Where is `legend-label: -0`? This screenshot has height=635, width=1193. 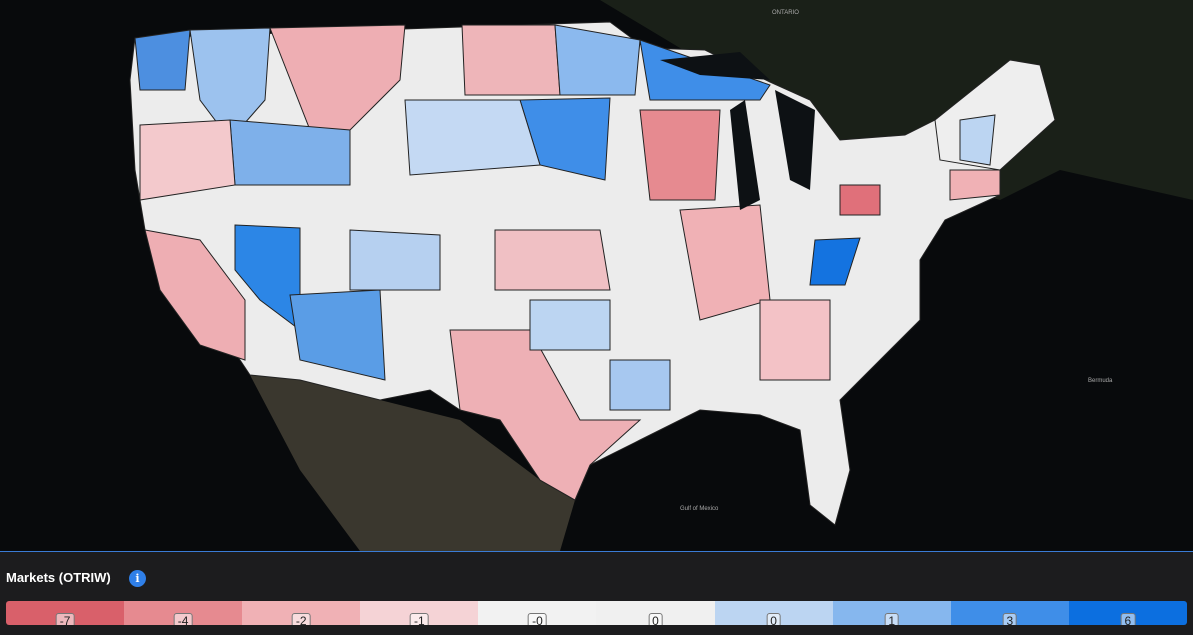 legend-label: -0 is located at coordinates (537, 619).